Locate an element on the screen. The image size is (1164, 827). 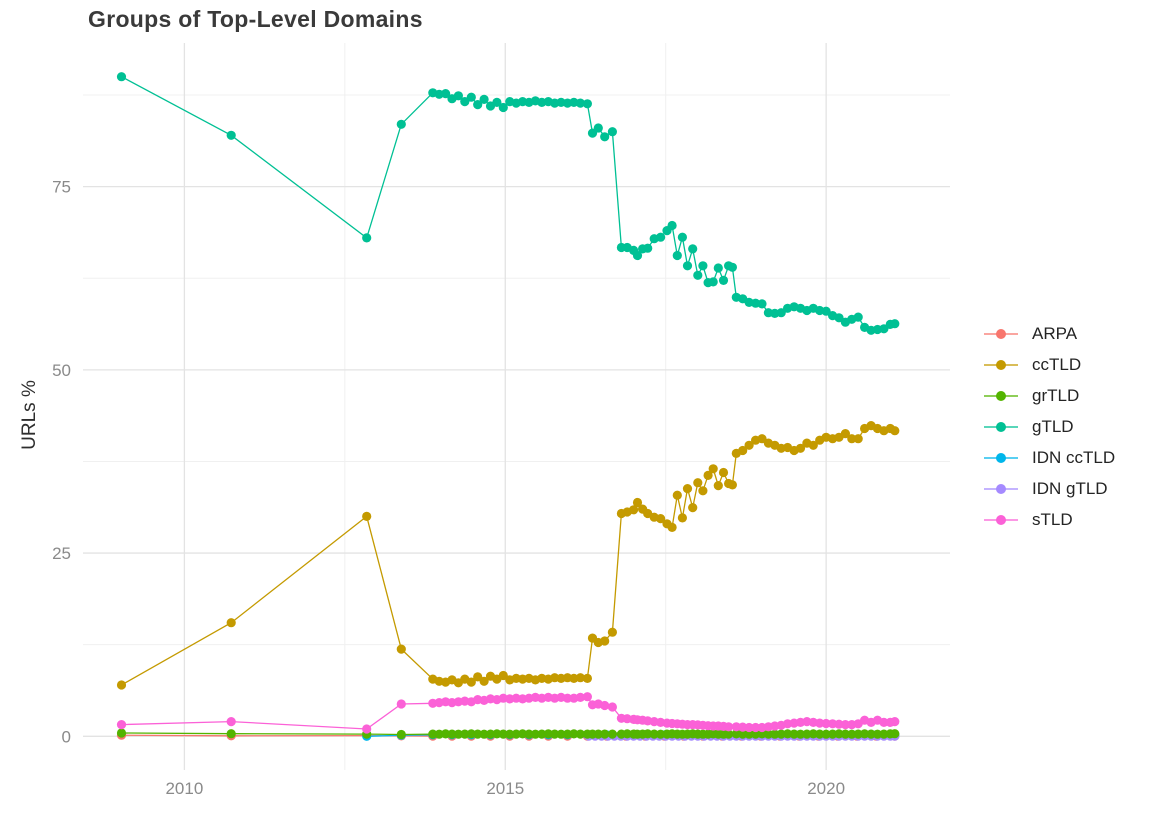
legend-label: IDN gTLD is located at coordinates (1070, 488).